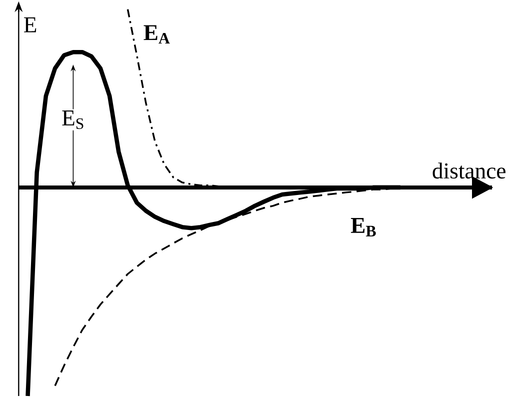 The height and width of the screenshot is (412, 522). What do you see at coordinates (73, 119) in the screenshot?
I see `annotation: E$_{S}$` at bounding box center [73, 119].